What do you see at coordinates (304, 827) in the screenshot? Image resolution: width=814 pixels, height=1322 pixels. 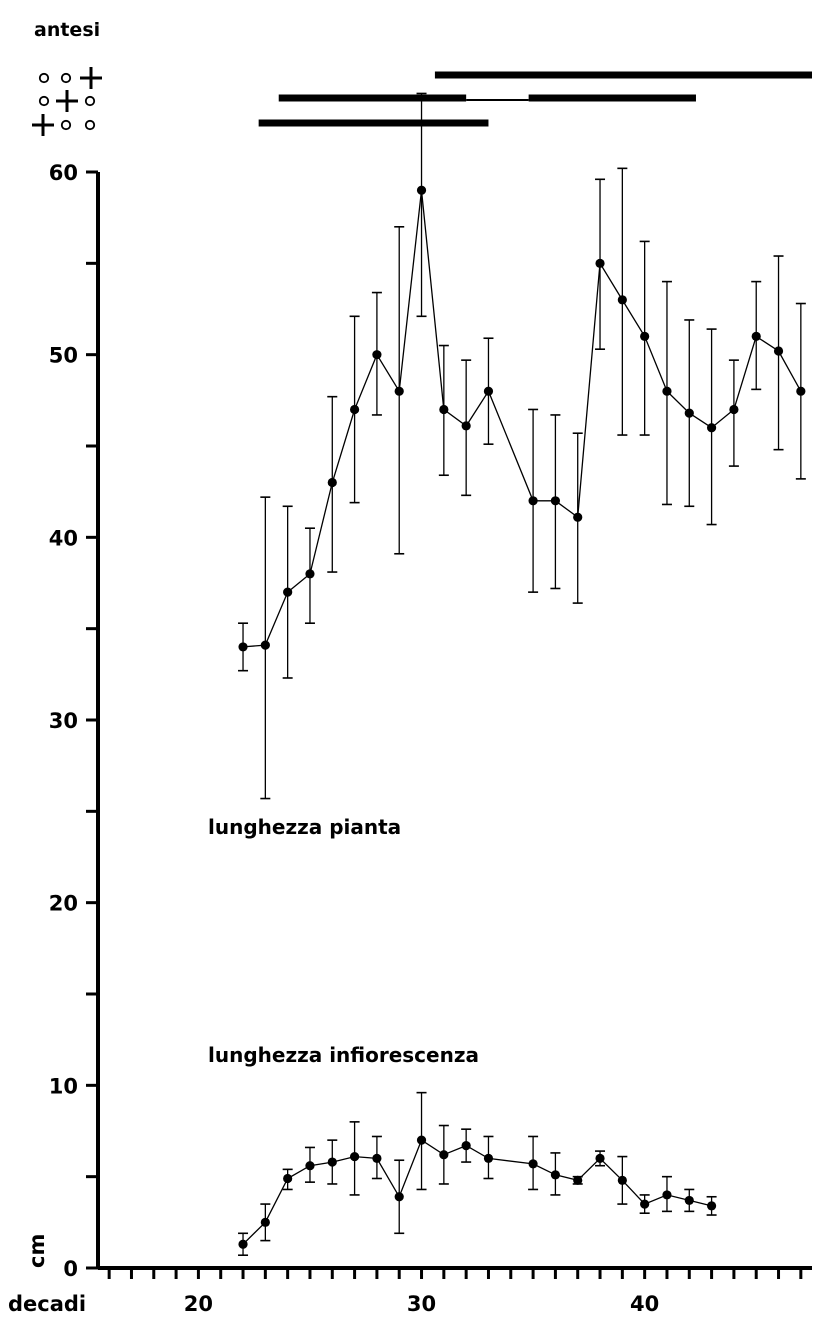 I see `series-label-plant-length: lunghezza pianta` at bounding box center [304, 827].